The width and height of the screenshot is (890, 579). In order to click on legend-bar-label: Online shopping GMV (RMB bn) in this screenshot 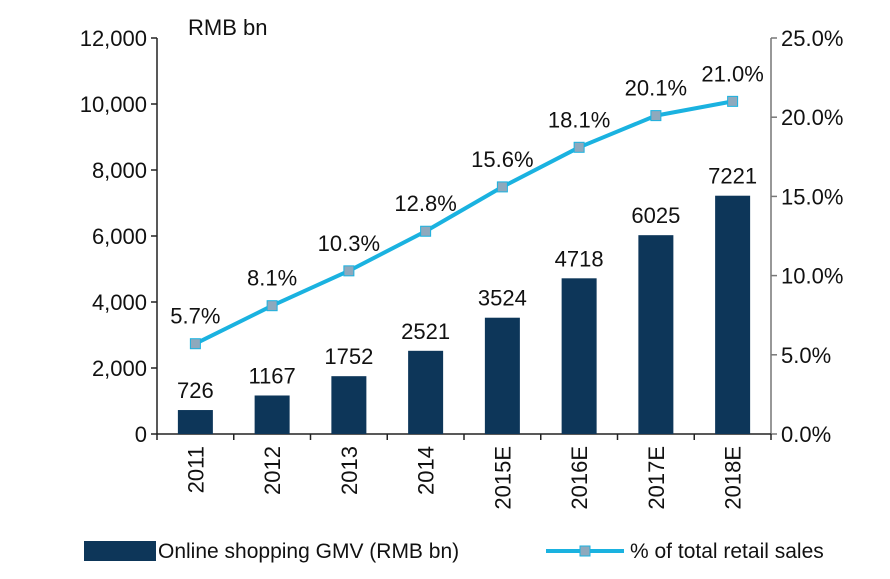, I will do `click(308, 551)`.